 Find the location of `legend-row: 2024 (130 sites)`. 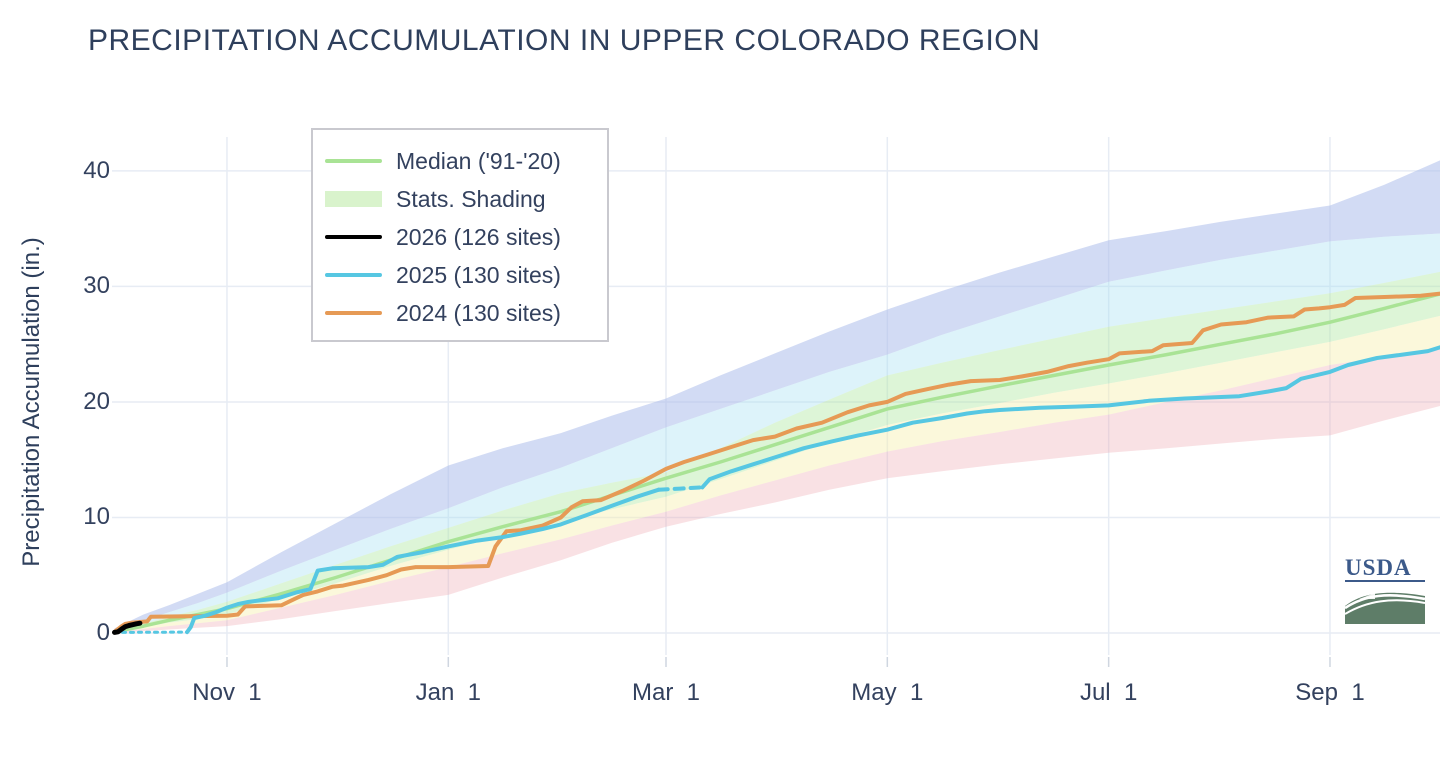

legend-row: 2024 (130 sites) is located at coordinates (466, 313).